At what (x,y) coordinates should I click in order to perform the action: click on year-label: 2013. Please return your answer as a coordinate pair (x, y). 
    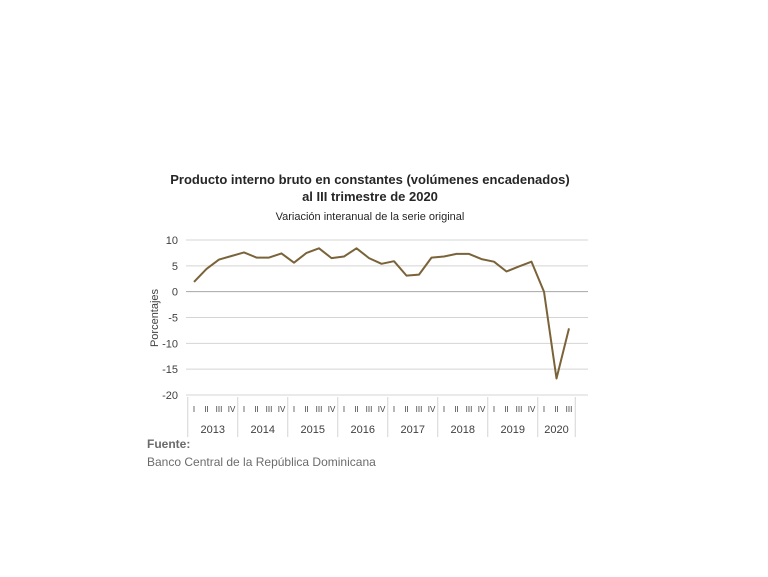
    Looking at the image, I should click on (213, 430).